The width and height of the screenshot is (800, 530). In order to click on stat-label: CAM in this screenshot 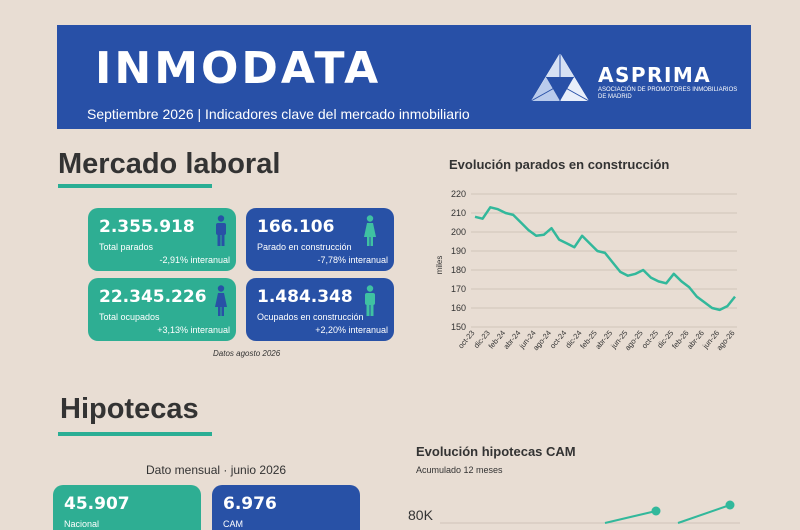, I will do `click(233, 524)`.